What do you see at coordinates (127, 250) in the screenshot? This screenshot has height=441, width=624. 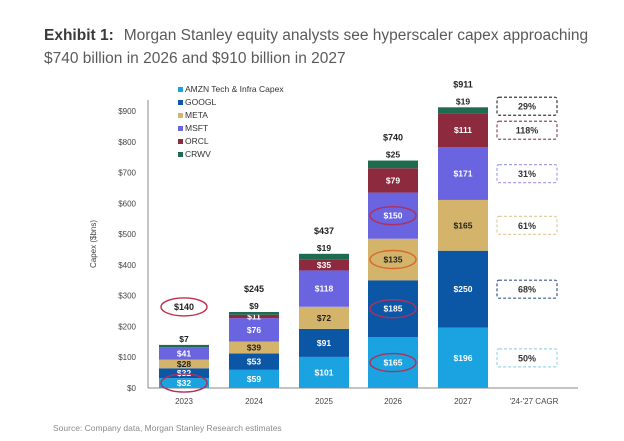 I see `y-axis-ticks: $0 $100 $200 $300 $400 $500 $600 $700 $800 $900` at bounding box center [127, 250].